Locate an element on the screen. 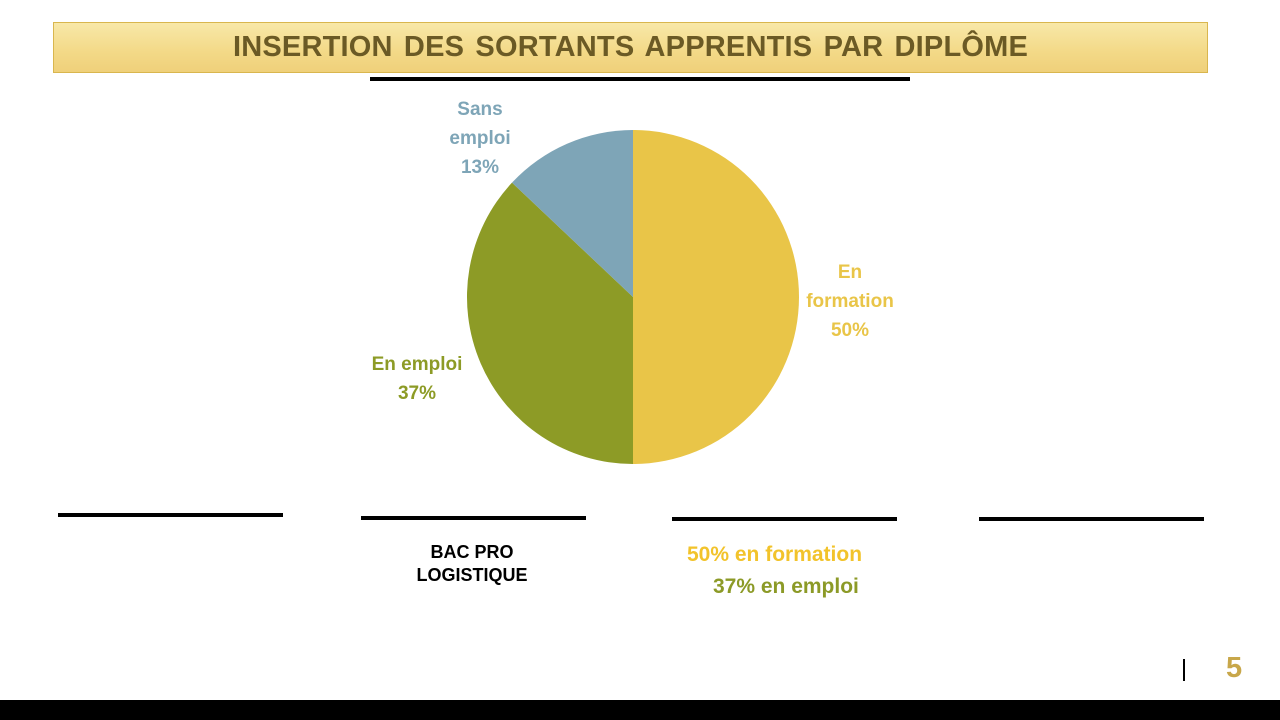 This screenshot has width=1280, height=720. pie-label-sans-emploi: Sans emploi 13% is located at coordinates (479, 138).